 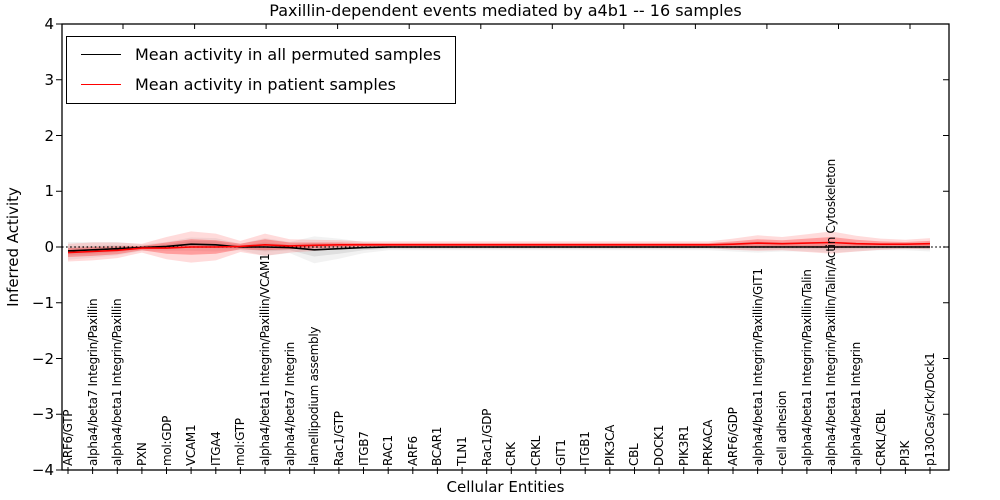 What do you see at coordinates (101, 54) in the screenshot?
I see `legend-line-permuted-icon` at bounding box center [101, 54].